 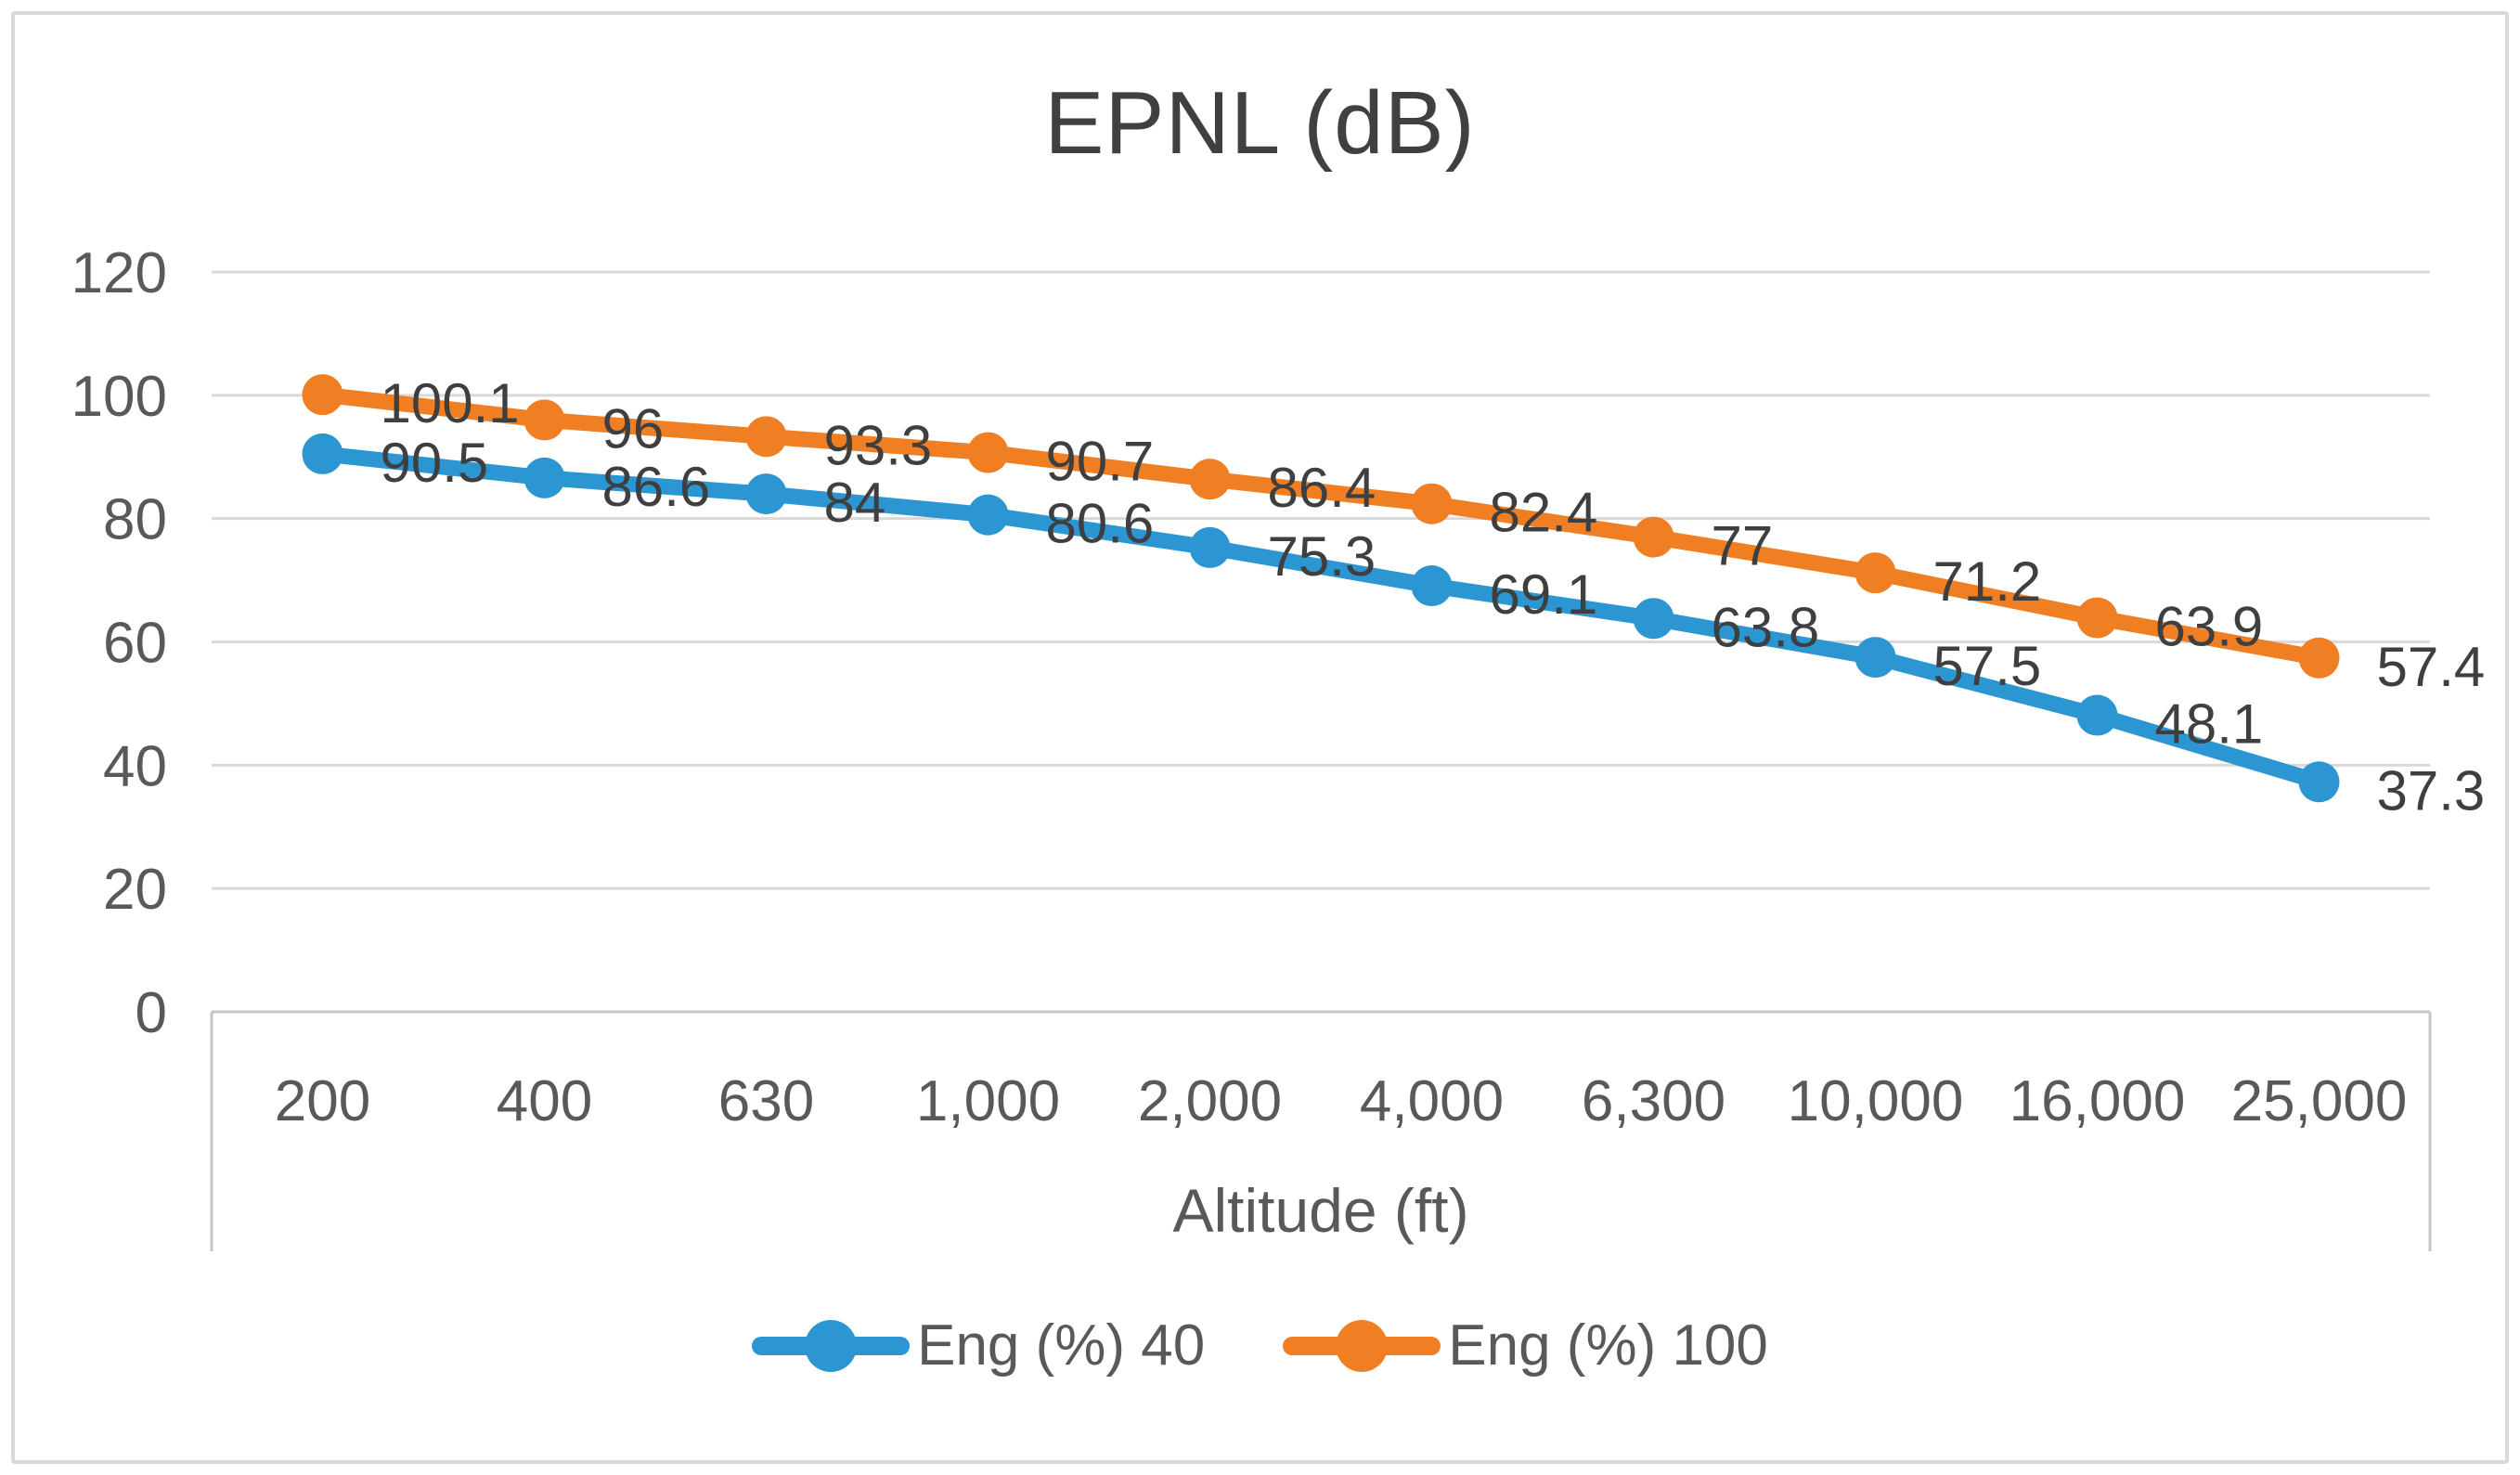 I want to click on data-label: 48.1, so click(x=2209, y=724).